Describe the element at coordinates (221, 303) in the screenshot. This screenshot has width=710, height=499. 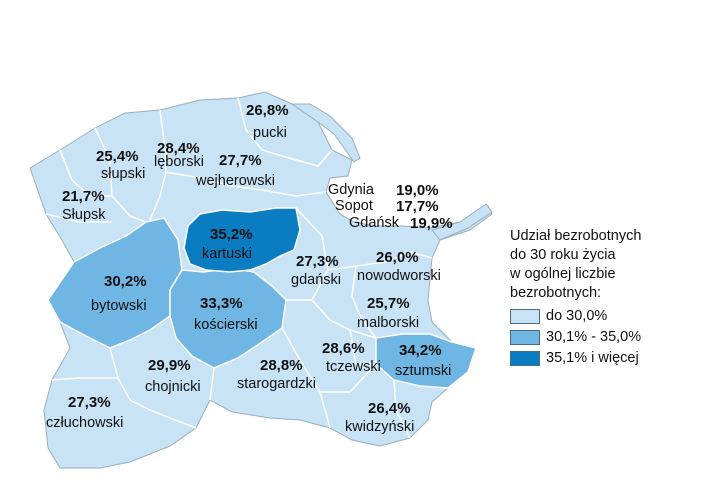
I see `koscierski-value: 33,3%` at that location.